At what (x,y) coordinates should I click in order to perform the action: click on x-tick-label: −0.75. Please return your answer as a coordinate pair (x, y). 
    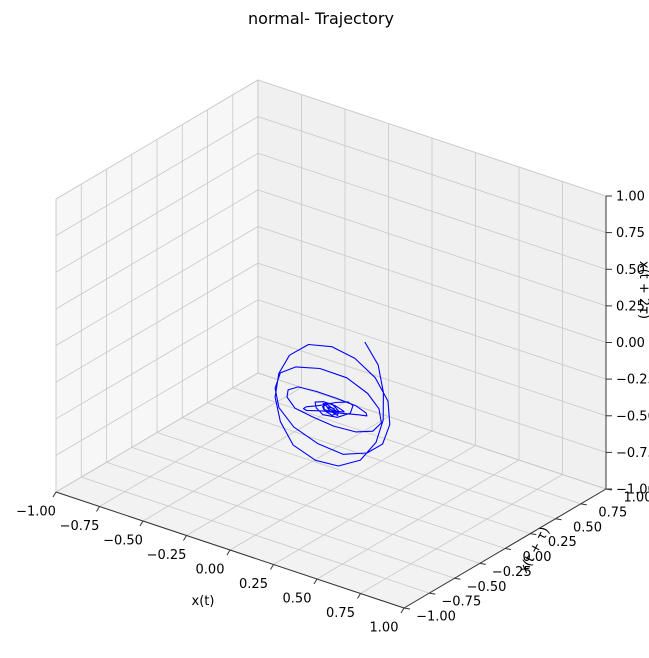
    Looking at the image, I should click on (80, 526).